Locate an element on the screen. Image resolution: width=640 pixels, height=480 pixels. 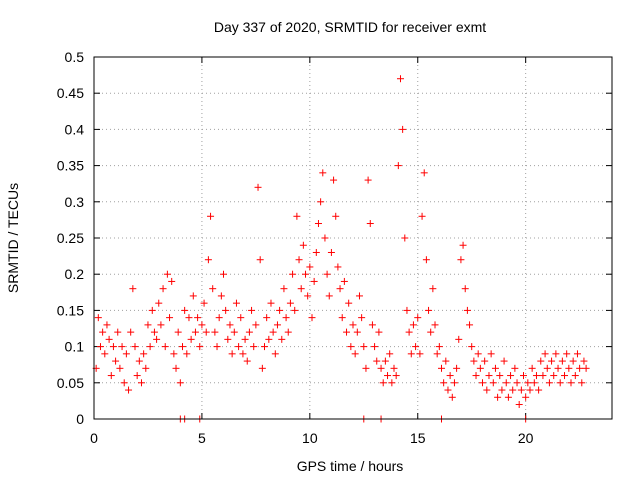
y-tick-label: 0.45 is located at coordinates (70, 93).